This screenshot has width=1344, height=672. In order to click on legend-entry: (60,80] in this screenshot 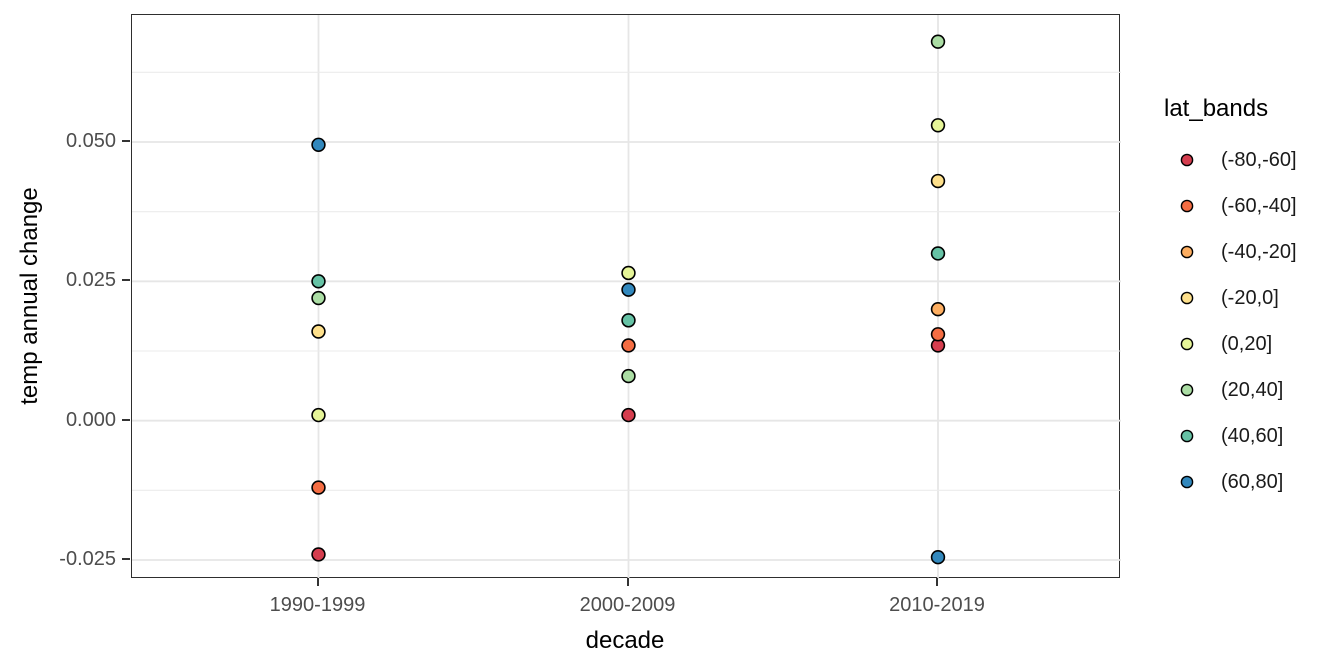, I will do `click(1231, 482)`.